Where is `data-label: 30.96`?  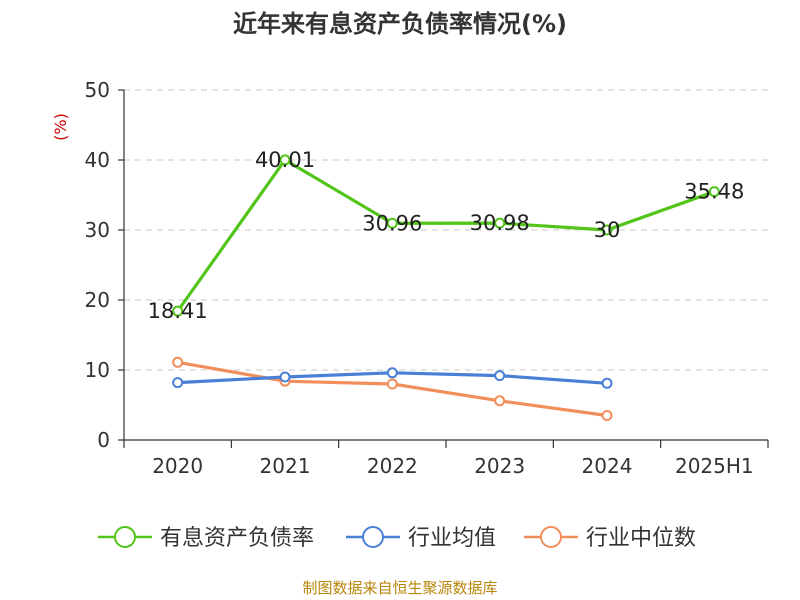 data-label: 30.96 is located at coordinates (392, 223).